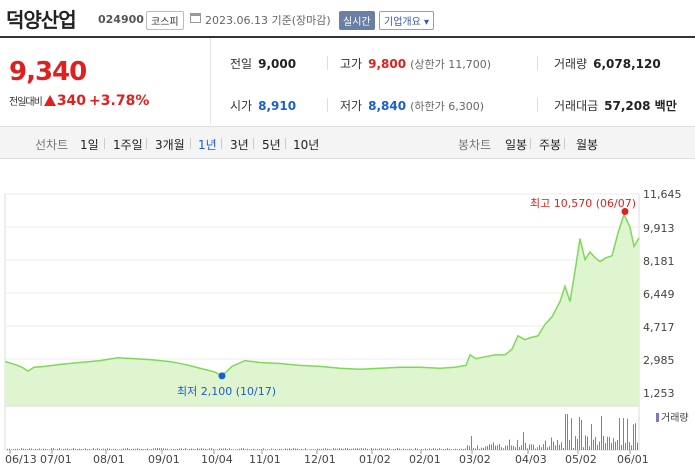 This screenshot has height=474, width=695. I want to click on x-tick: 06/01, so click(633, 459).